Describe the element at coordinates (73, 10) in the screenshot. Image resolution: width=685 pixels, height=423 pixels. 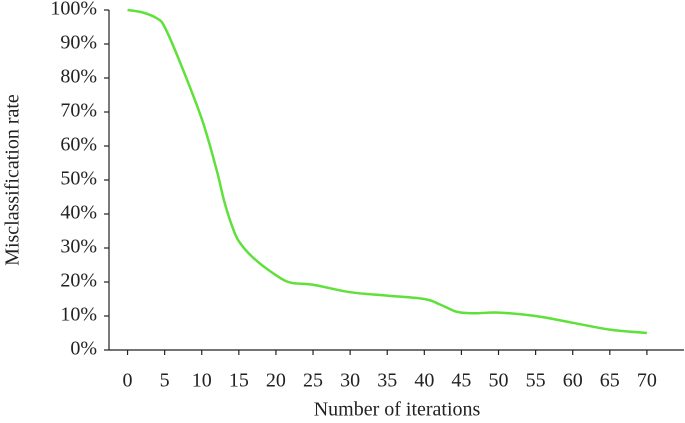
I see `y-tick-label: 100%` at that location.